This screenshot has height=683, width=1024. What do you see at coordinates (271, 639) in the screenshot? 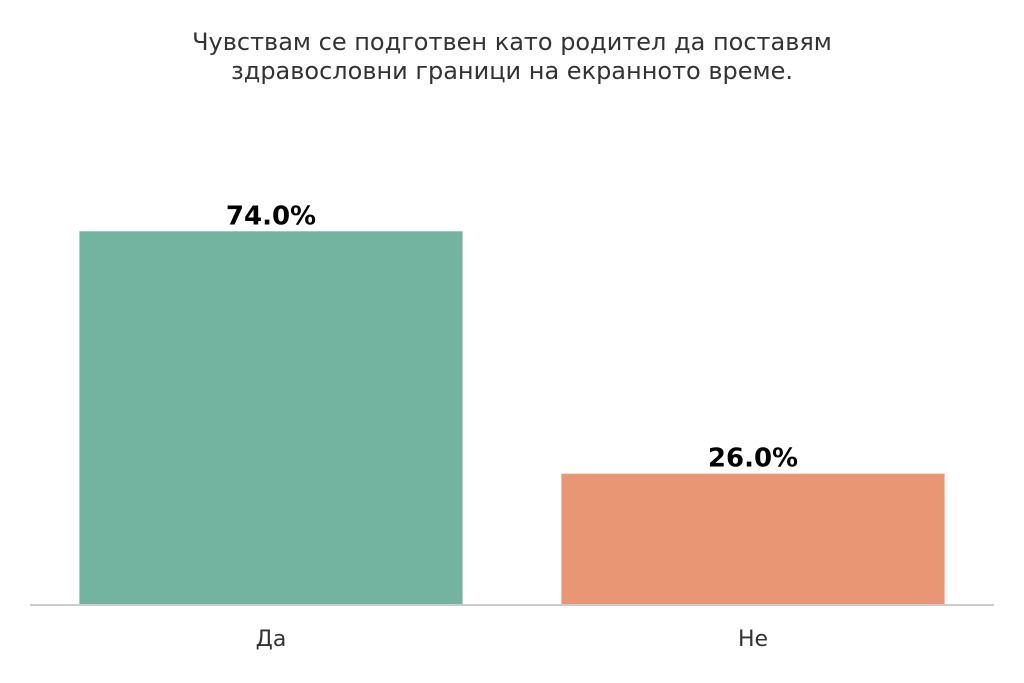
I see `x-tick-label-1: Да` at bounding box center [271, 639].